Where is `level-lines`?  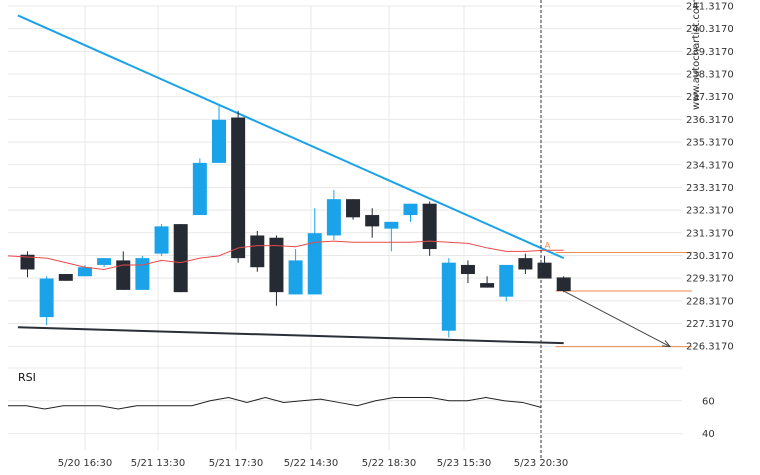 level-lines is located at coordinates (623, 299).